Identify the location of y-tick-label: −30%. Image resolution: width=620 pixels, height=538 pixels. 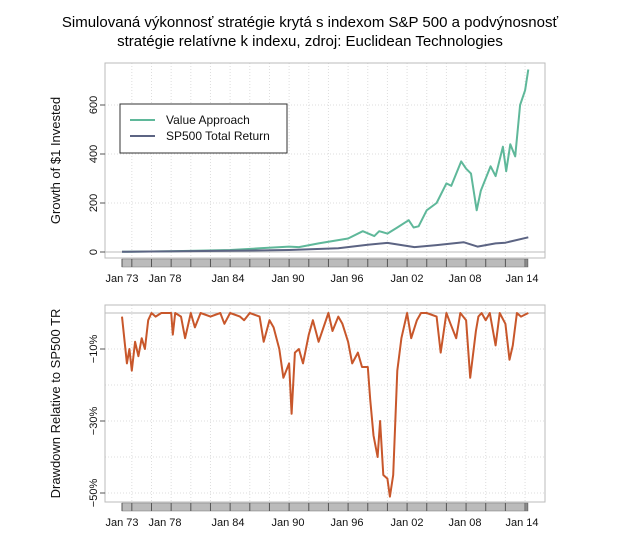
(94, 421).